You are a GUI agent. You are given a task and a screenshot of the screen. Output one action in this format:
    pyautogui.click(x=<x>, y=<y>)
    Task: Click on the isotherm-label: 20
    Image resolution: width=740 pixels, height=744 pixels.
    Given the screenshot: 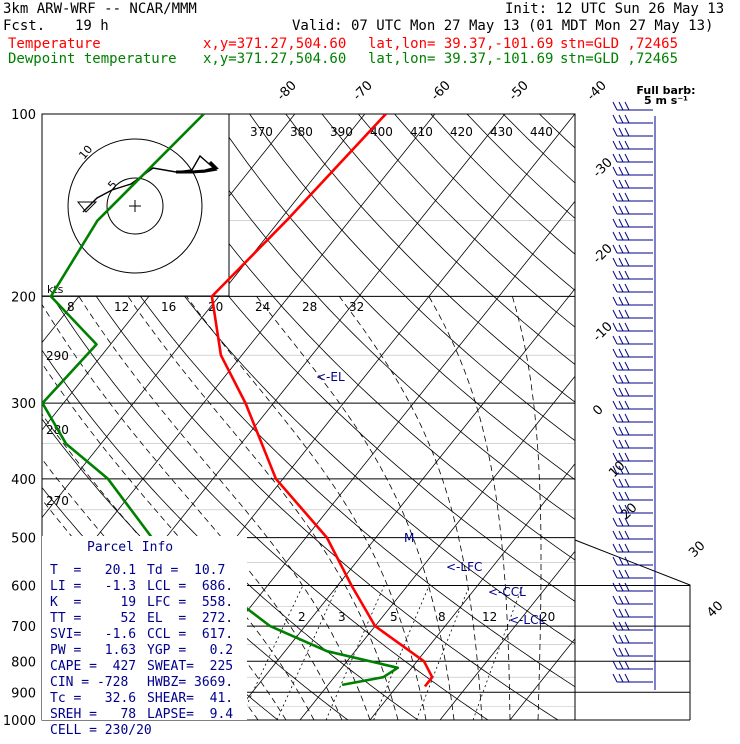 What is the action you would take?
    pyautogui.click(x=629, y=512)
    